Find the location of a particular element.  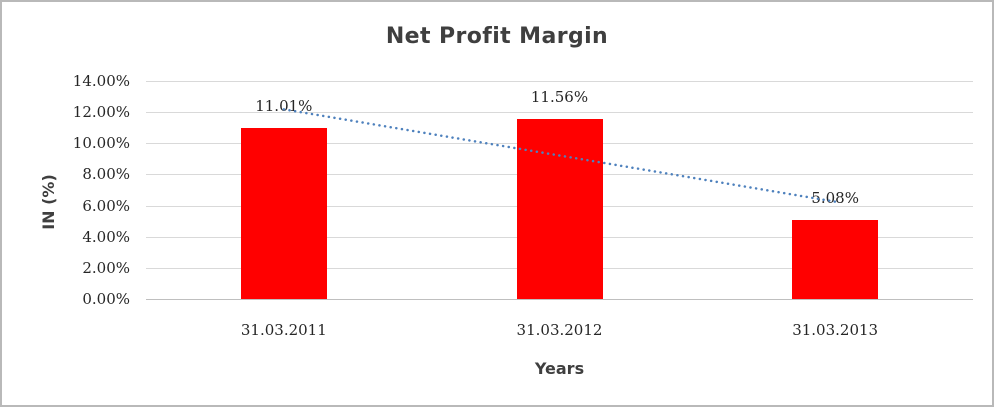

trendline-layer is located at coordinates (559, 155).